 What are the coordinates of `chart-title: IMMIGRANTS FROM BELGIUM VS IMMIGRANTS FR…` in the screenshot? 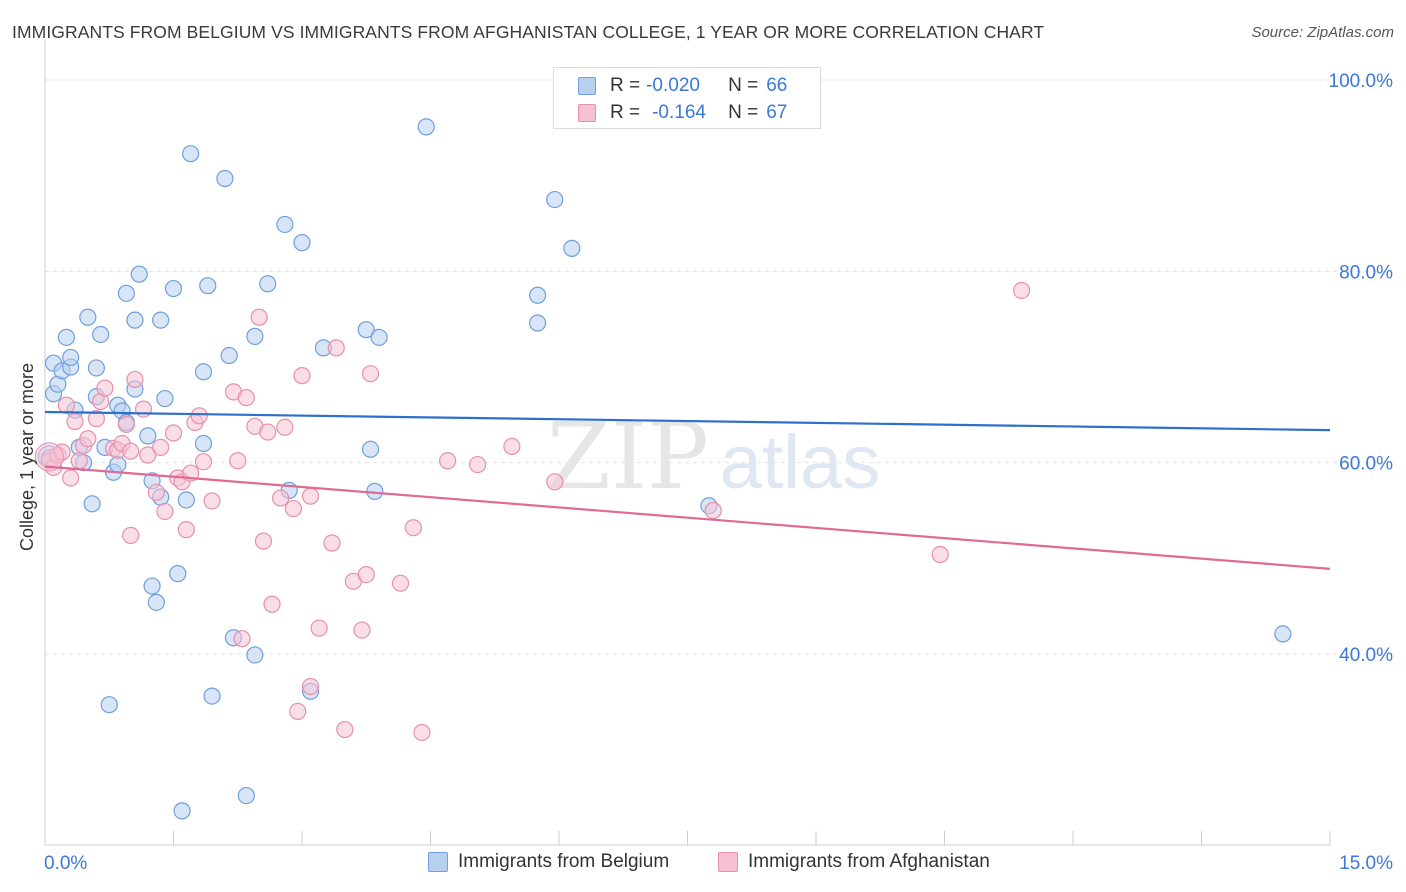 It's located at (528, 32).